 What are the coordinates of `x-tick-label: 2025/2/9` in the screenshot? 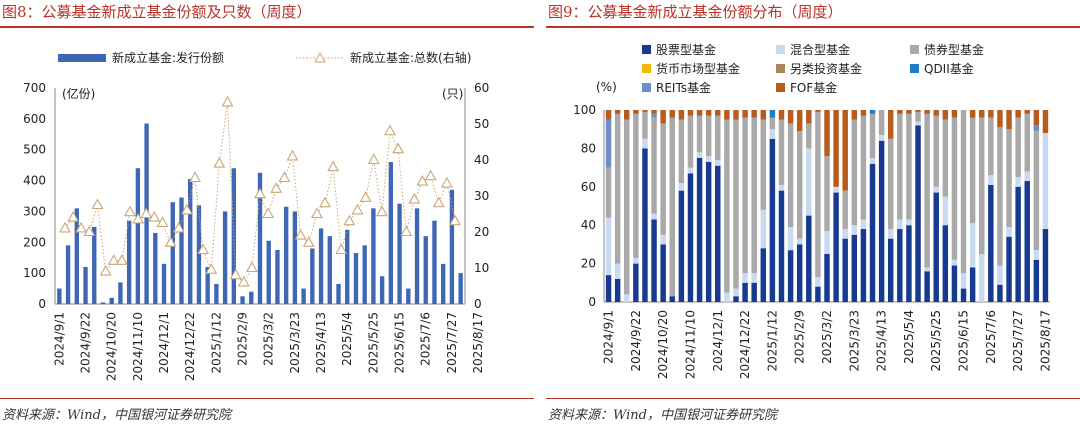 It's located at (243, 339).